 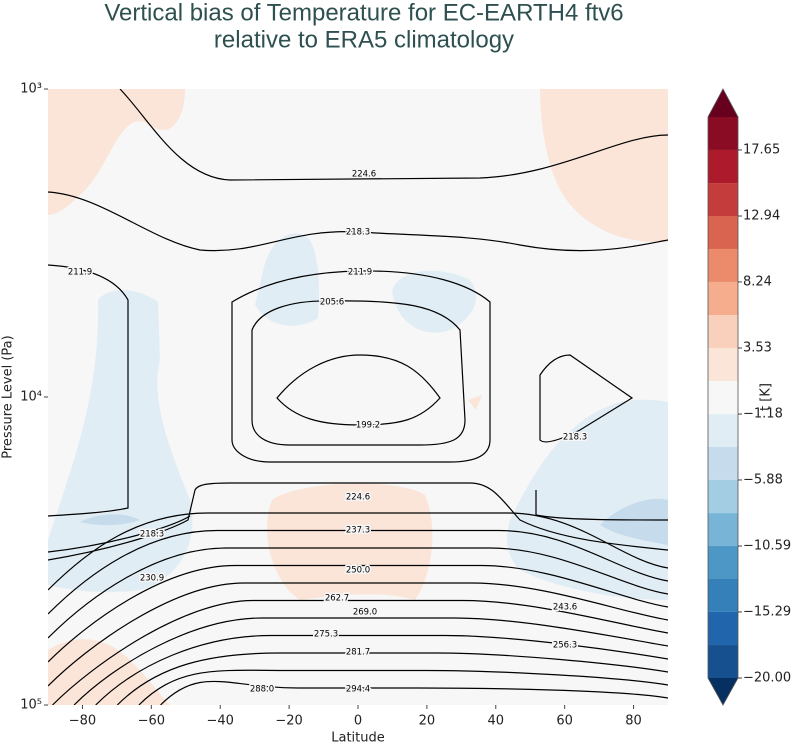 What do you see at coordinates (151, 721) in the screenshot?
I see `x-tick-label: −60` at bounding box center [151, 721].